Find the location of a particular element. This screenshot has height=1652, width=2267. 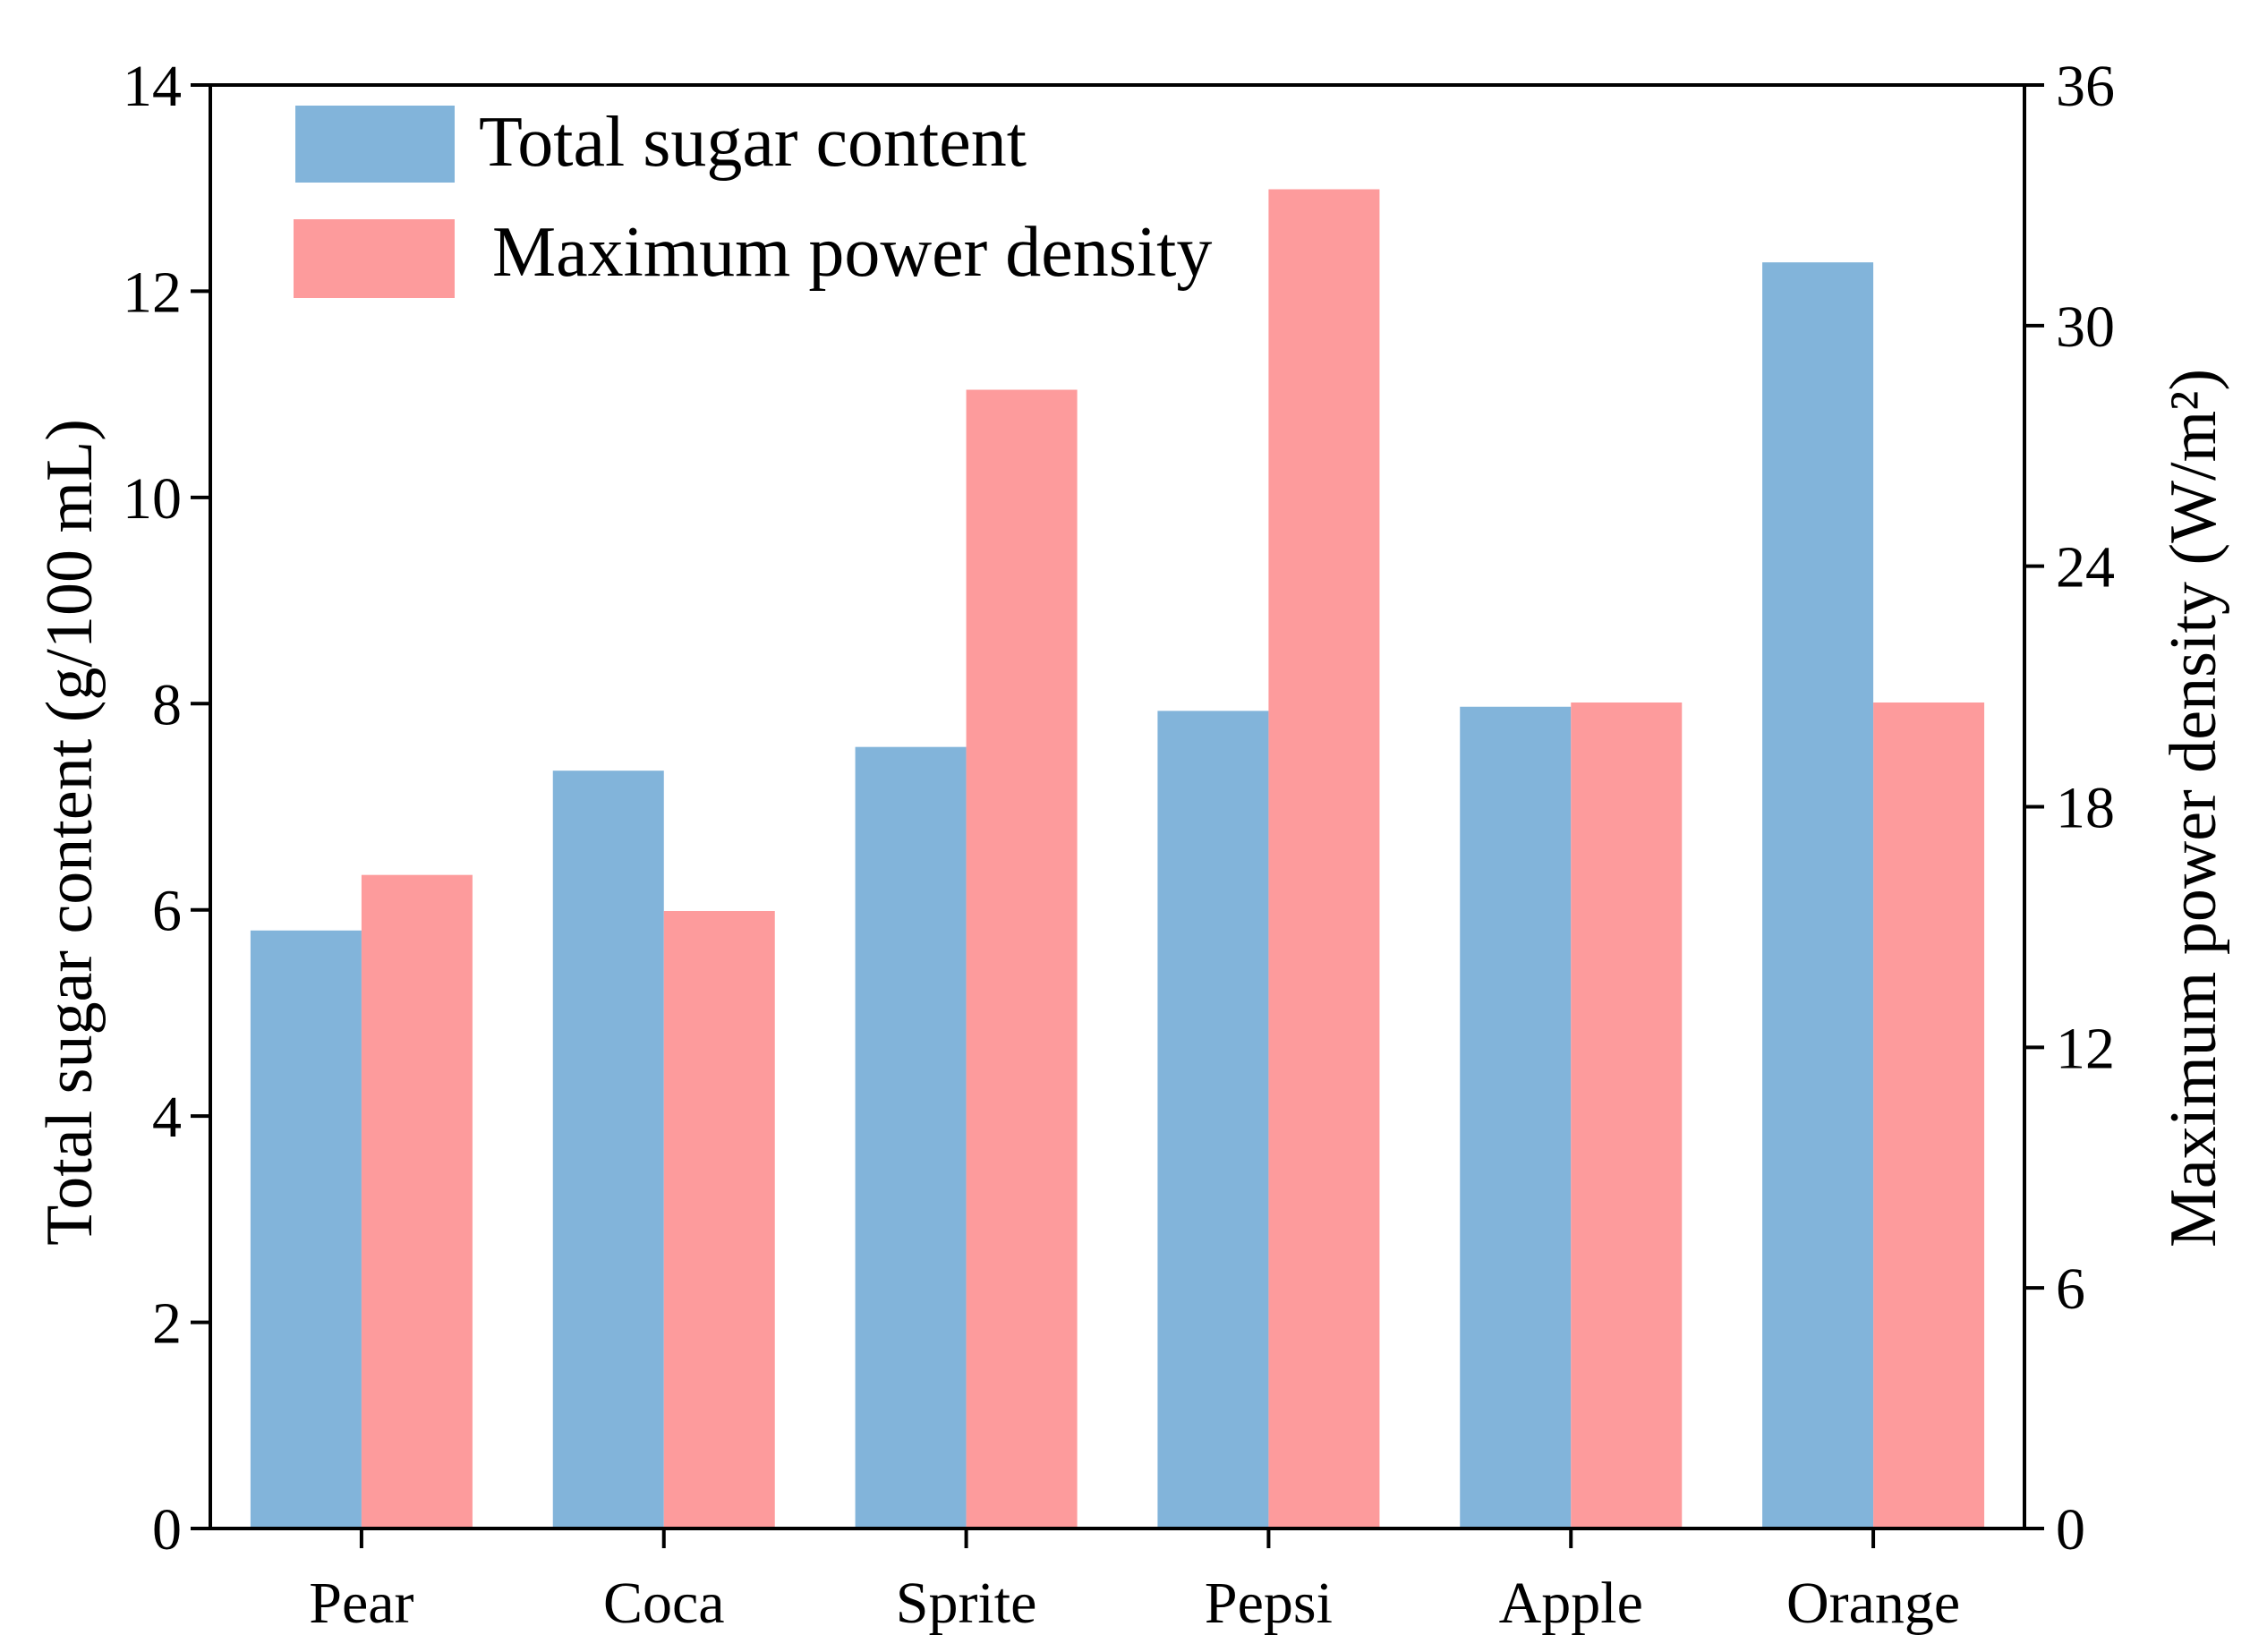

x-tick-label-sprite: Sprite is located at coordinates (966, 1603).